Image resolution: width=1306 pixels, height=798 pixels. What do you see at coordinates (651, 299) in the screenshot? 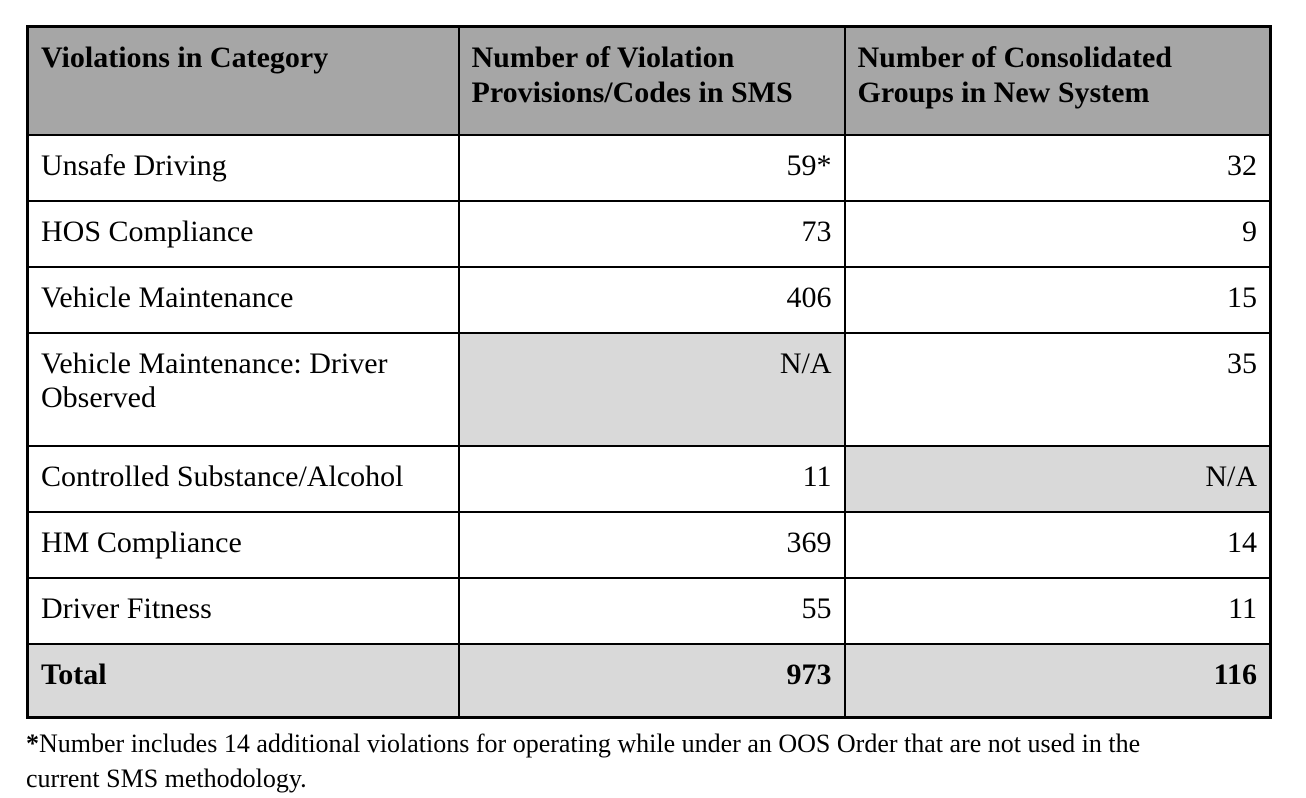
I see `provisions-cell: 406` at bounding box center [651, 299].